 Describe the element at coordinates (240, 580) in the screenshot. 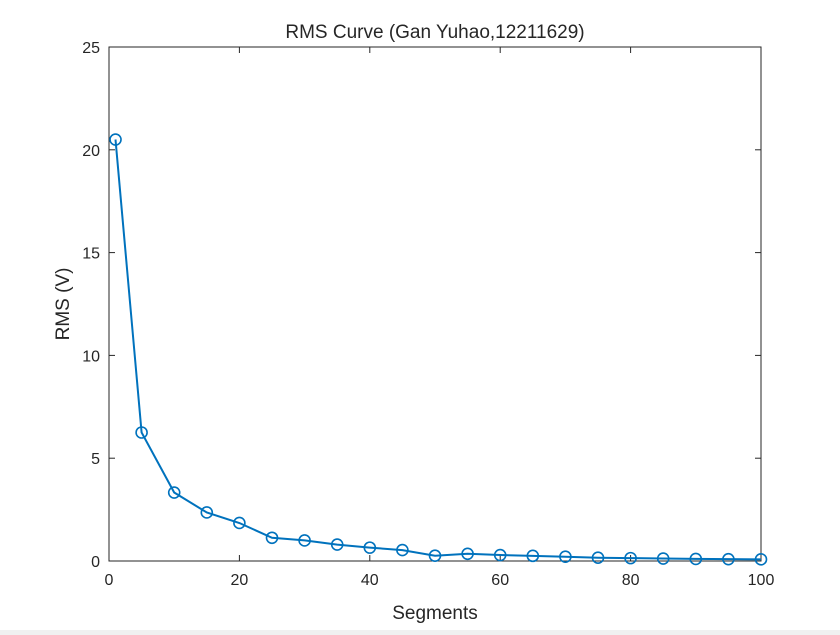

I see `x-tick-label: 20` at that location.